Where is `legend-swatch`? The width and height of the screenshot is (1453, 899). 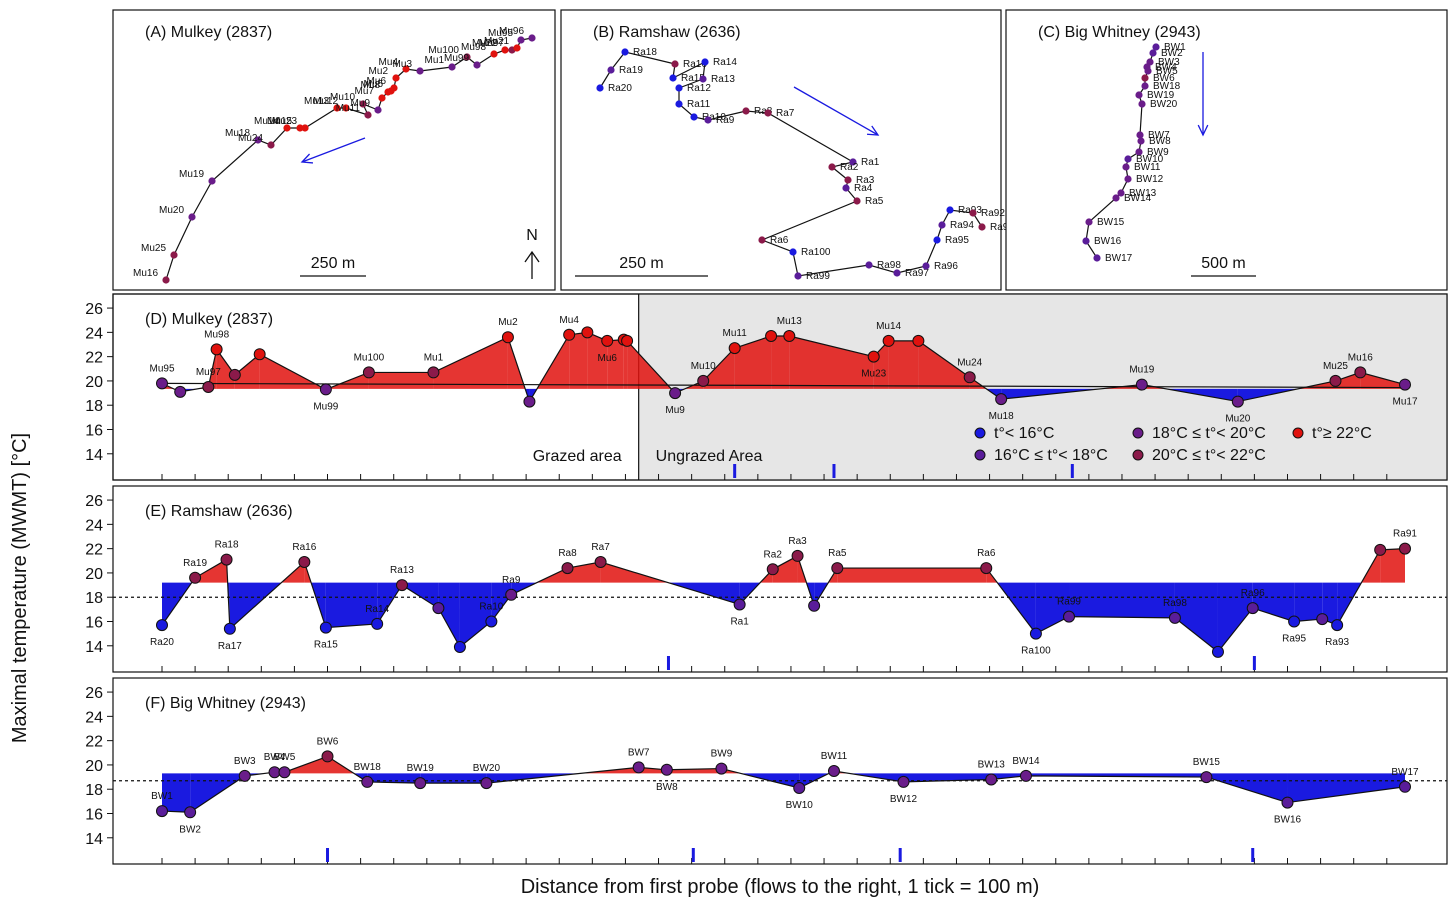
legend-swatch is located at coordinates (1138, 455).